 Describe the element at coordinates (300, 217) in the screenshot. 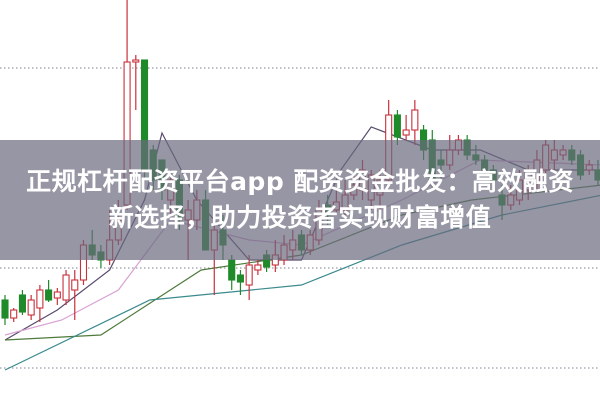

I see `headline-line-2: 新选择，助力投资者实现财富增值` at that location.